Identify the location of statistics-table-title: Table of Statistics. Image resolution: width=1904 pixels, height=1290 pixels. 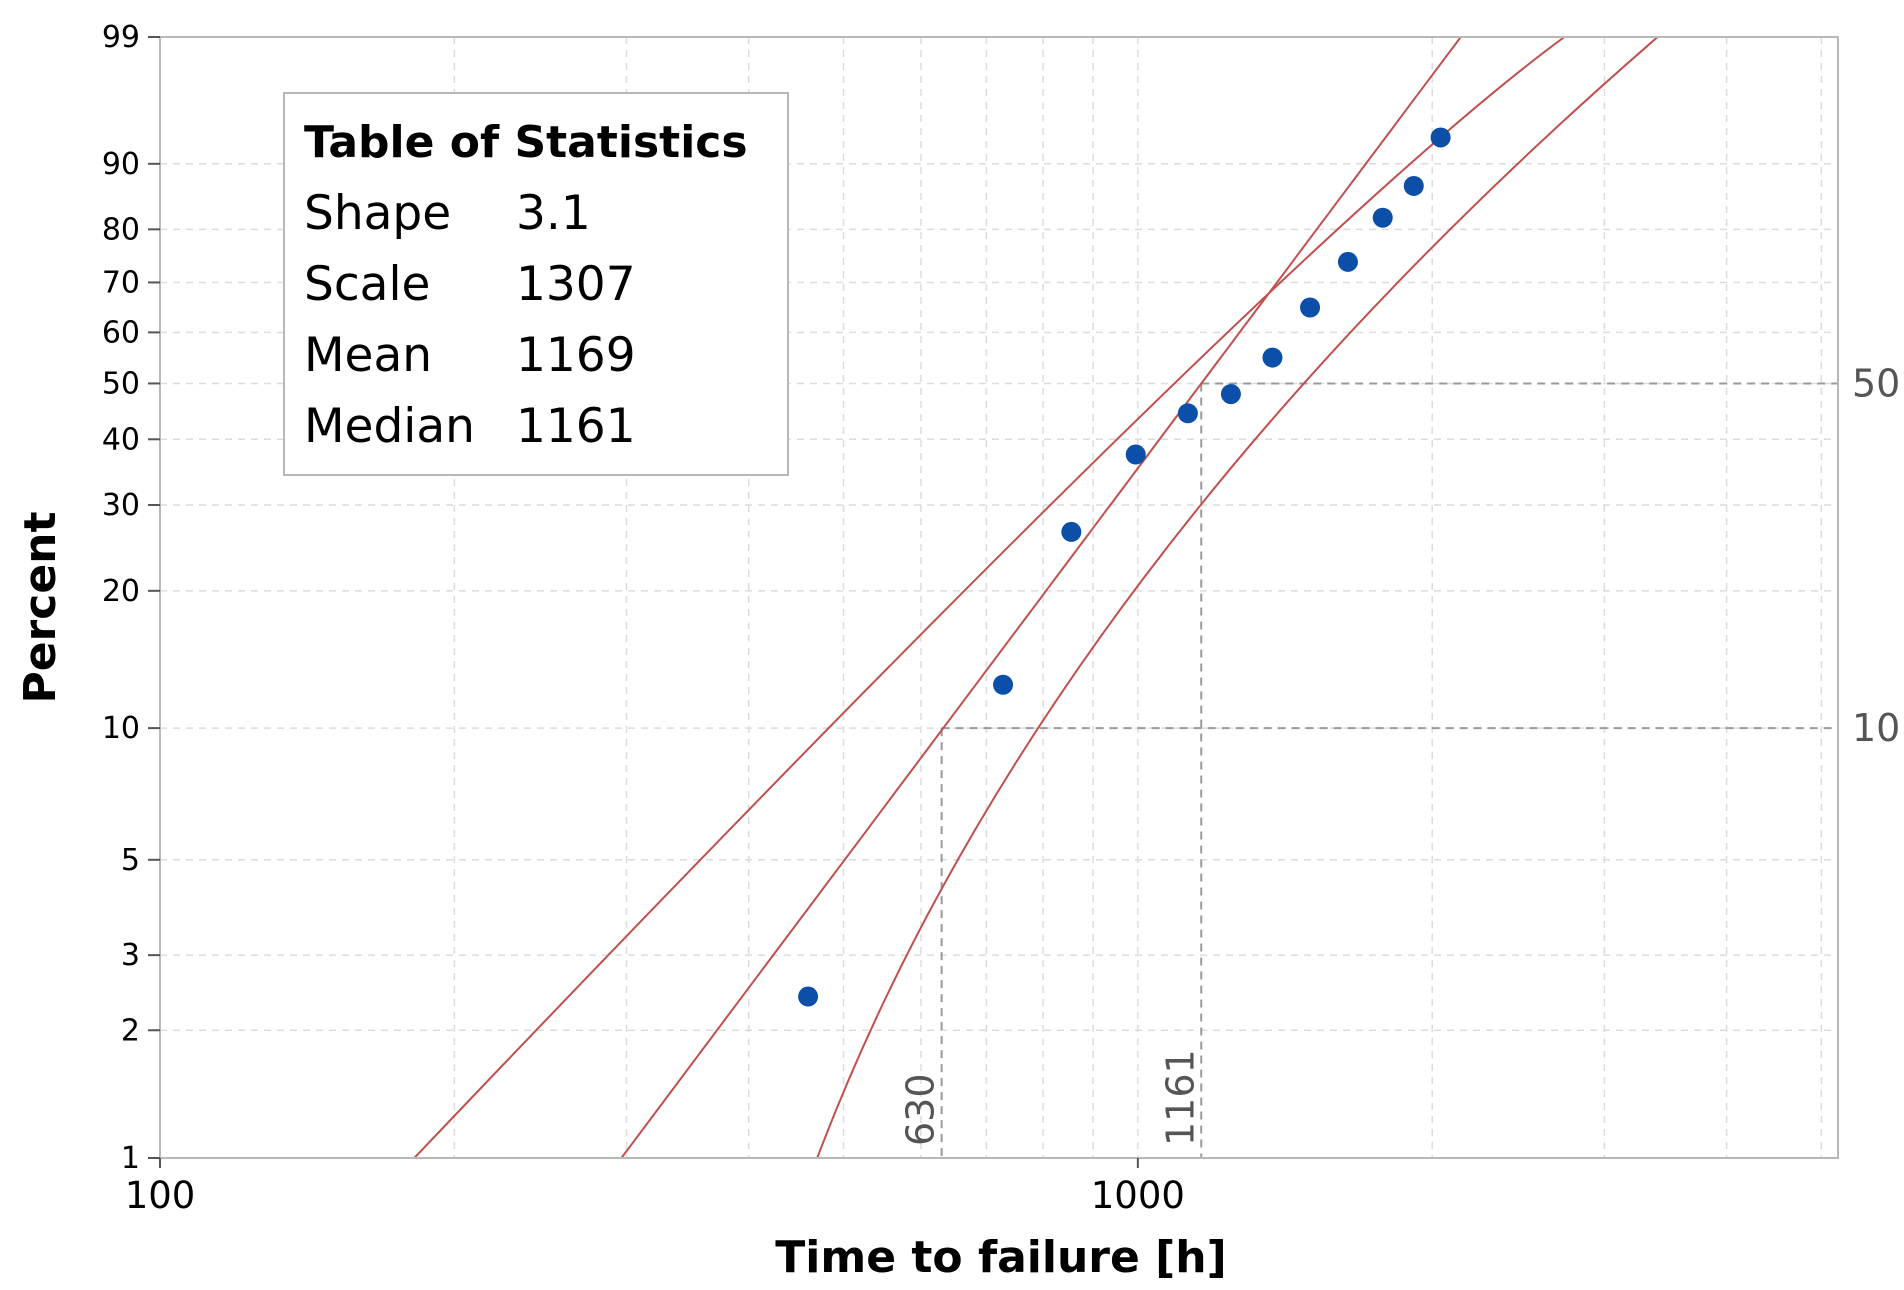
(526, 142).